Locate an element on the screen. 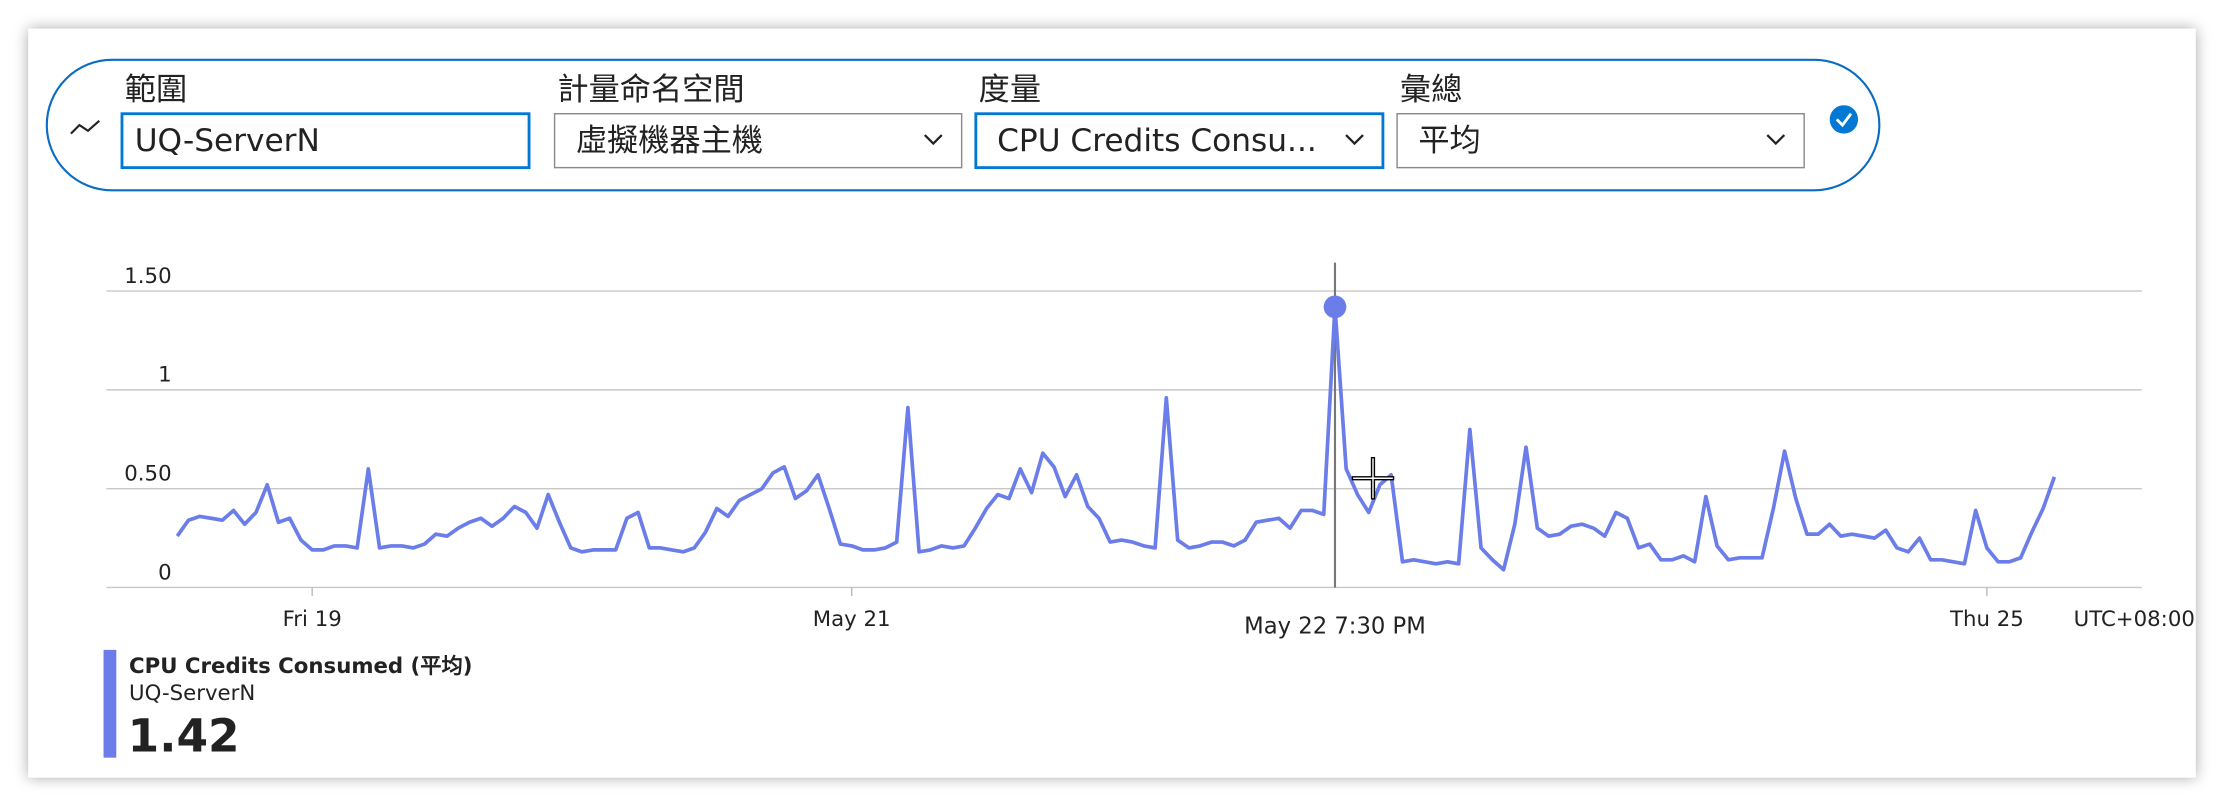 This screenshot has width=2224, height=809. legend-resource: UQ-ServerN is located at coordinates (192, 693).